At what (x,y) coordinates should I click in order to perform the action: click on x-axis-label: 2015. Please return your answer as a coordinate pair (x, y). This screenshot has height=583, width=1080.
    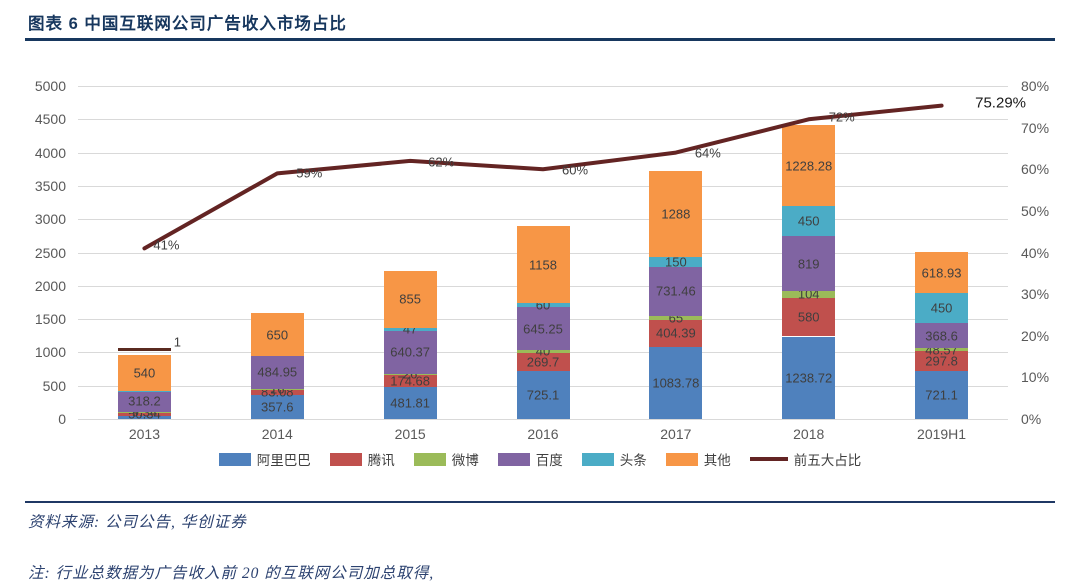
    Looking at the image, I should click on (410, 434).